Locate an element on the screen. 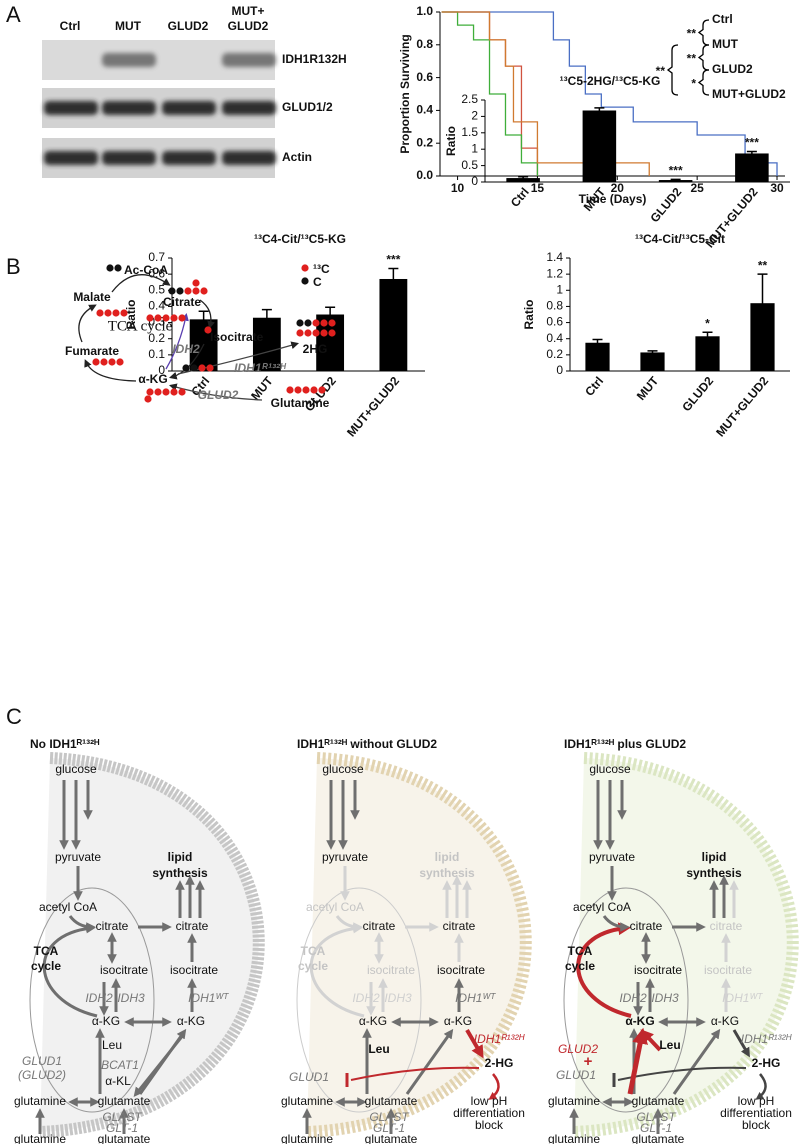 This screenshot has width=802, height=1144. cell-interior is located at coordinates (149, 945).